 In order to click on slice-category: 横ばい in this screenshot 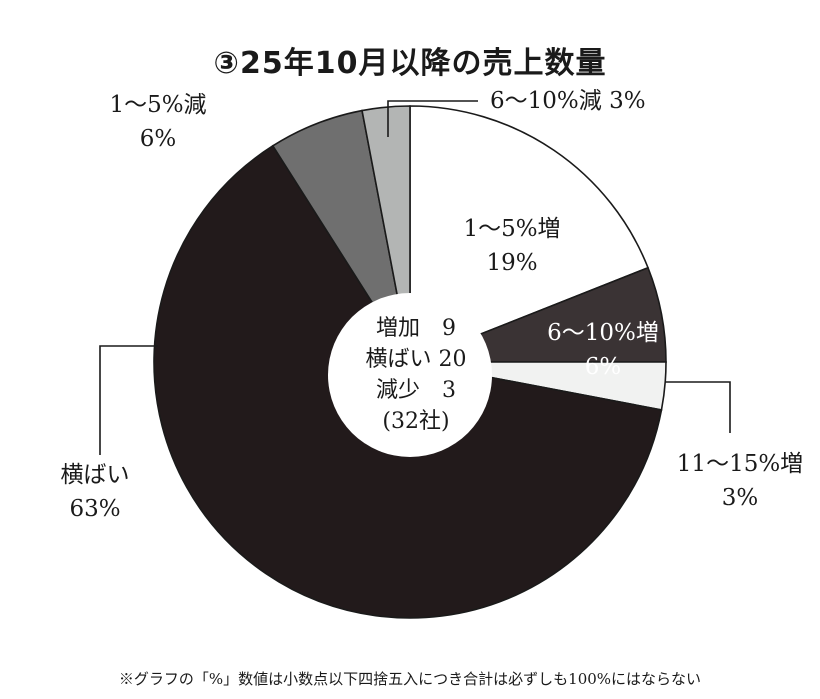, I will do `click(95, 475)`.